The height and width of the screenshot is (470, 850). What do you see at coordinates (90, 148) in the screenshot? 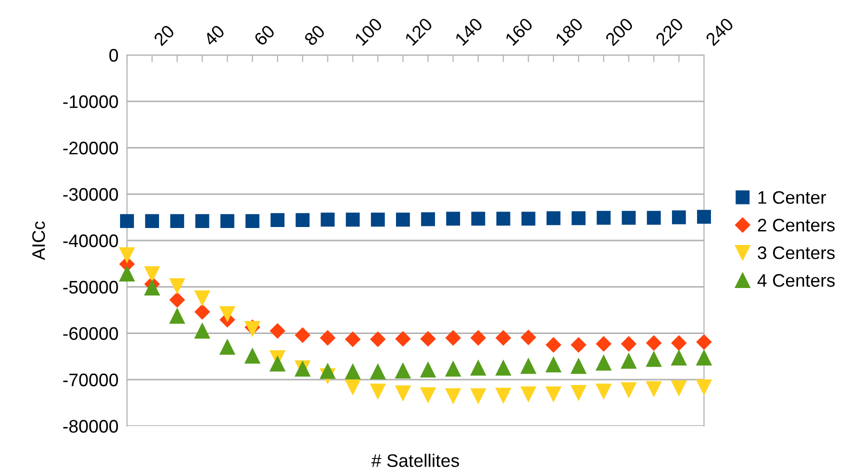
I see `y-tick-label: -20000` at bounding box center [90, 148].